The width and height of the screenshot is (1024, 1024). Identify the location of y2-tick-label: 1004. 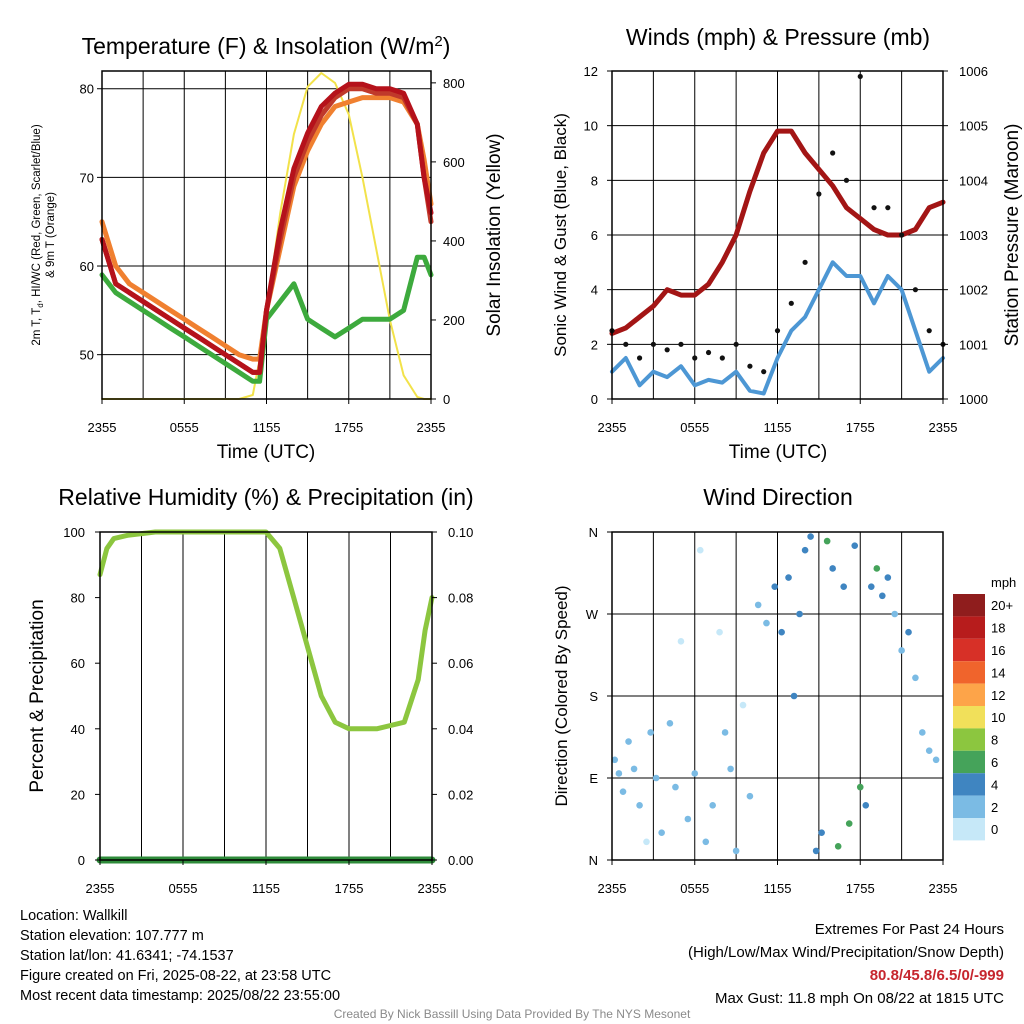
(973, 180).